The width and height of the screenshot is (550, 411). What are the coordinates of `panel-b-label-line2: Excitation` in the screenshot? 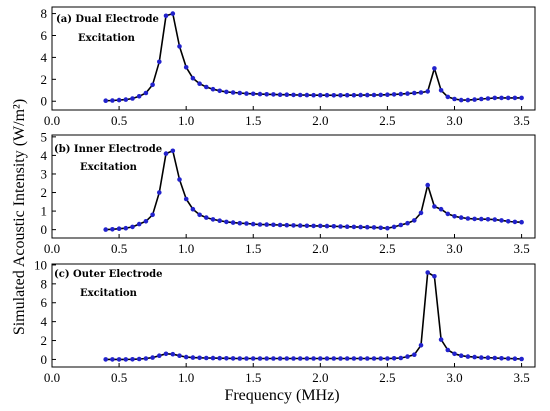 It's located at (109, 167).